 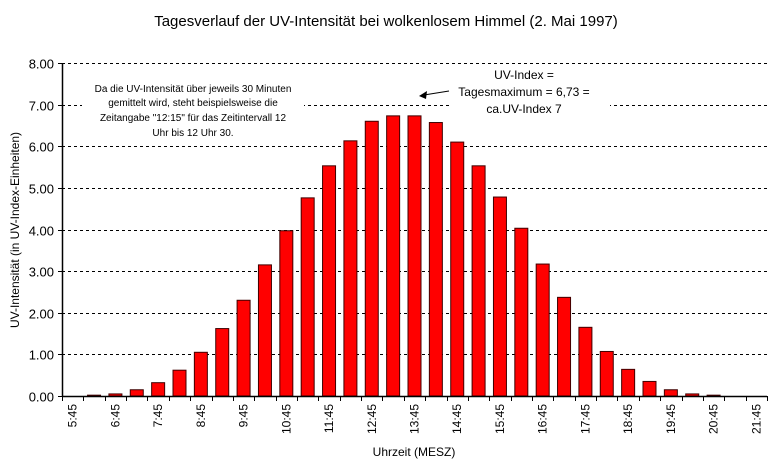 I want to click on bar-18:15, so click(x=606, y=373).